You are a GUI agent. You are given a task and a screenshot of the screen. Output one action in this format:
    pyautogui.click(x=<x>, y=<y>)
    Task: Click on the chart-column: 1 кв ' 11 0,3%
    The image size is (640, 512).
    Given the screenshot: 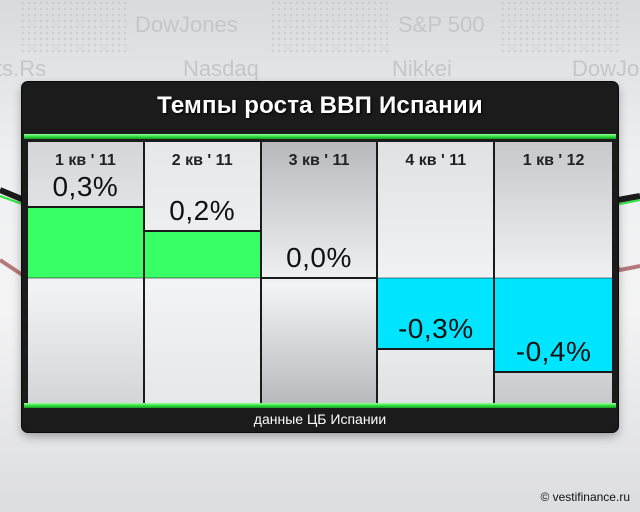 What is the action you would take?
    pyautogui.click(x=85, y=273)
    